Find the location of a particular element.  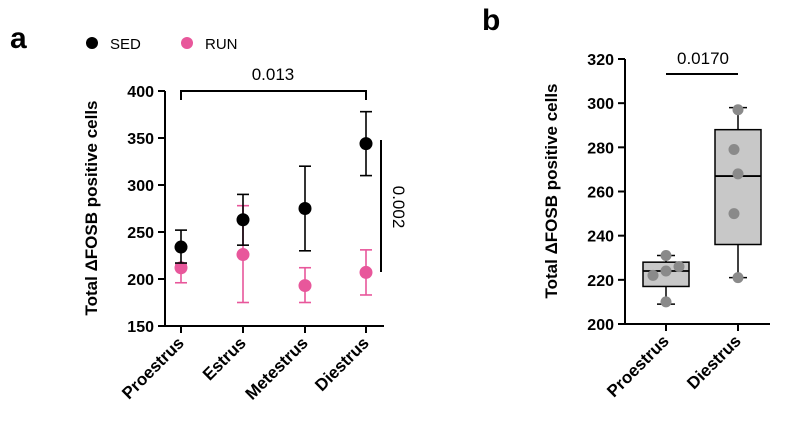

annotations-a: 0.013 0.002 is located at coordinates (294, 168).